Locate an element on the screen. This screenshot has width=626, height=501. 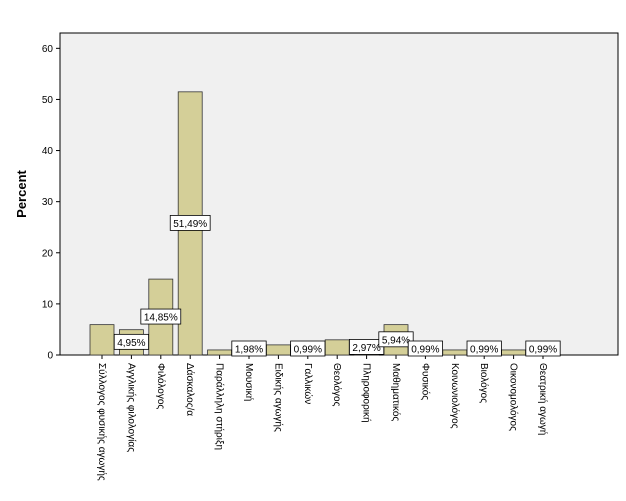
y-tick-label: 0 is located at coordinates (50, 356).